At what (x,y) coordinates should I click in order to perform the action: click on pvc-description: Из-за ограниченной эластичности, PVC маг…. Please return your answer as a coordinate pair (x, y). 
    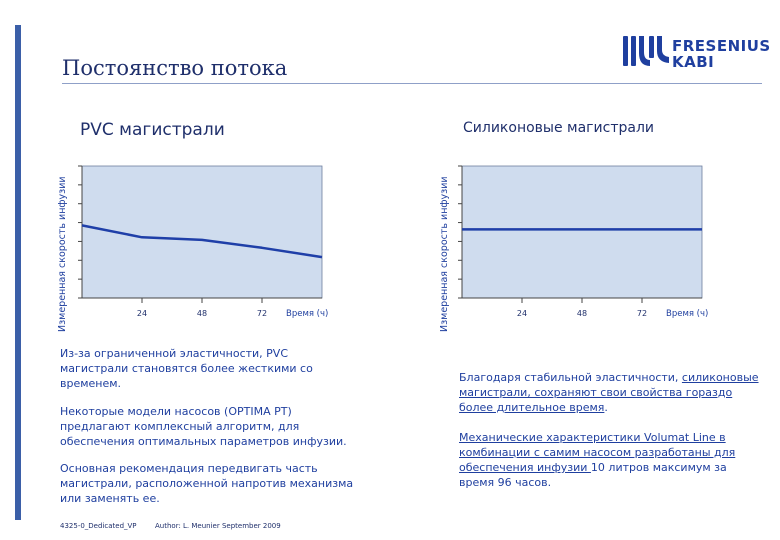
    Looking at the image, I should click on (186, 368).